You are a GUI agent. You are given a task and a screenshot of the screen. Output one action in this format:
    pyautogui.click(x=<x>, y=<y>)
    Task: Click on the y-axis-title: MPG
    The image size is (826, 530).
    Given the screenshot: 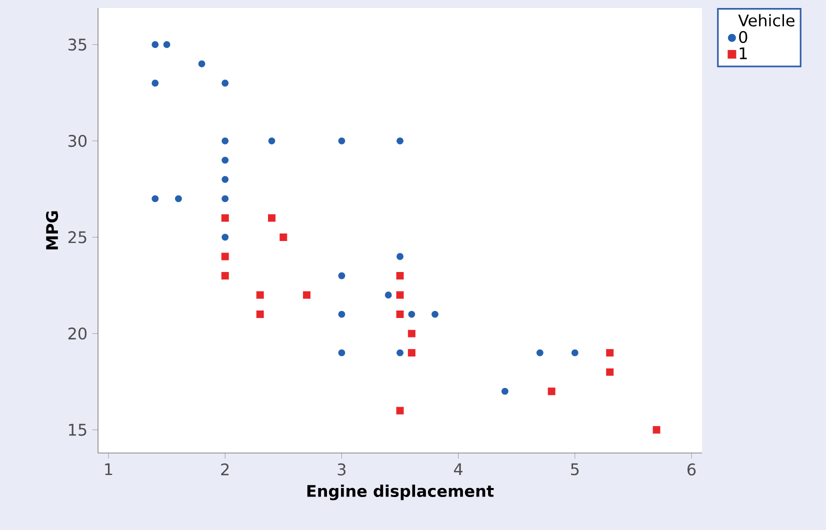 What is the action you would take?
    pyautogui.click(x=52, y=230)
    